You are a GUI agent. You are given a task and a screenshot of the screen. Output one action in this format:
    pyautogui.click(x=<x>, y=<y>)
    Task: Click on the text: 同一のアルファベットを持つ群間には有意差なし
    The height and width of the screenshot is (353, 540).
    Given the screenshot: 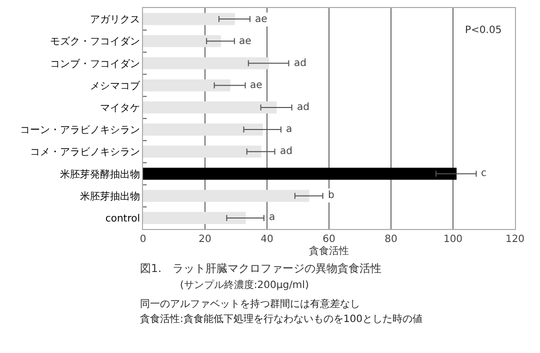 What is the action you would take?
    pyautogui.click(x=250, y=304)
    